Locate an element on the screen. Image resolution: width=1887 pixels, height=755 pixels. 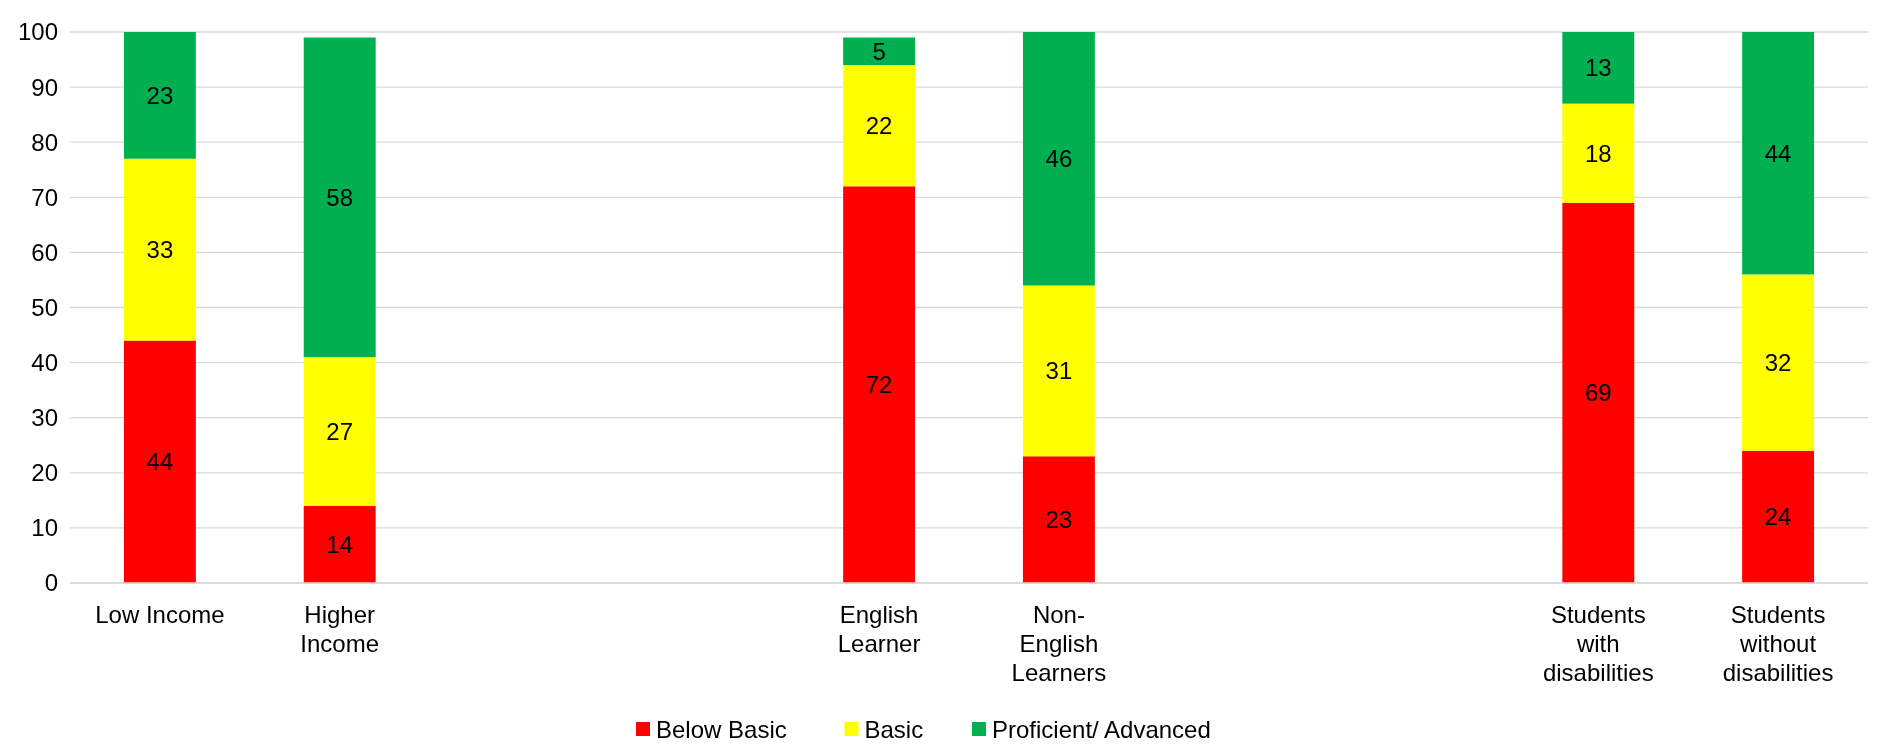
y-tick-label: 0 is located at coordinates (51, 583).